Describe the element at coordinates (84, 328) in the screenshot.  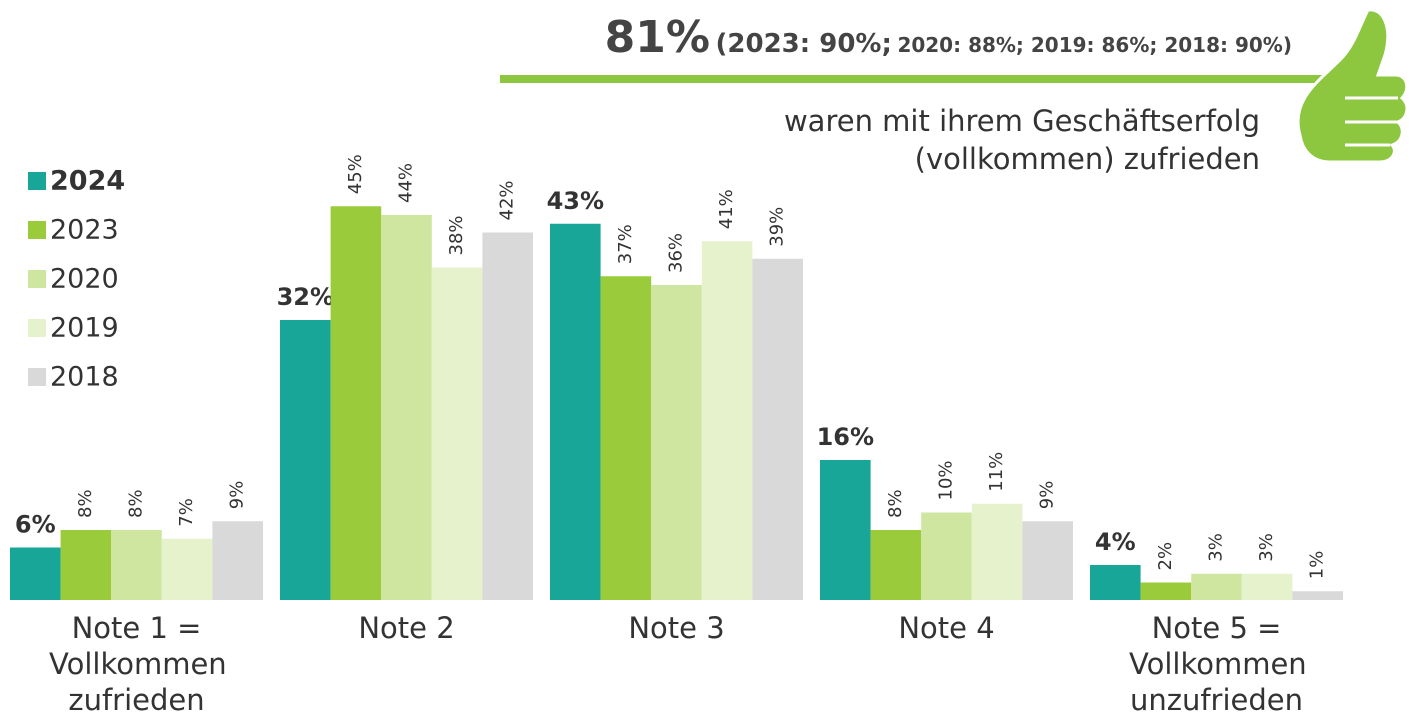
I see `legend-label: 2019` at that location.